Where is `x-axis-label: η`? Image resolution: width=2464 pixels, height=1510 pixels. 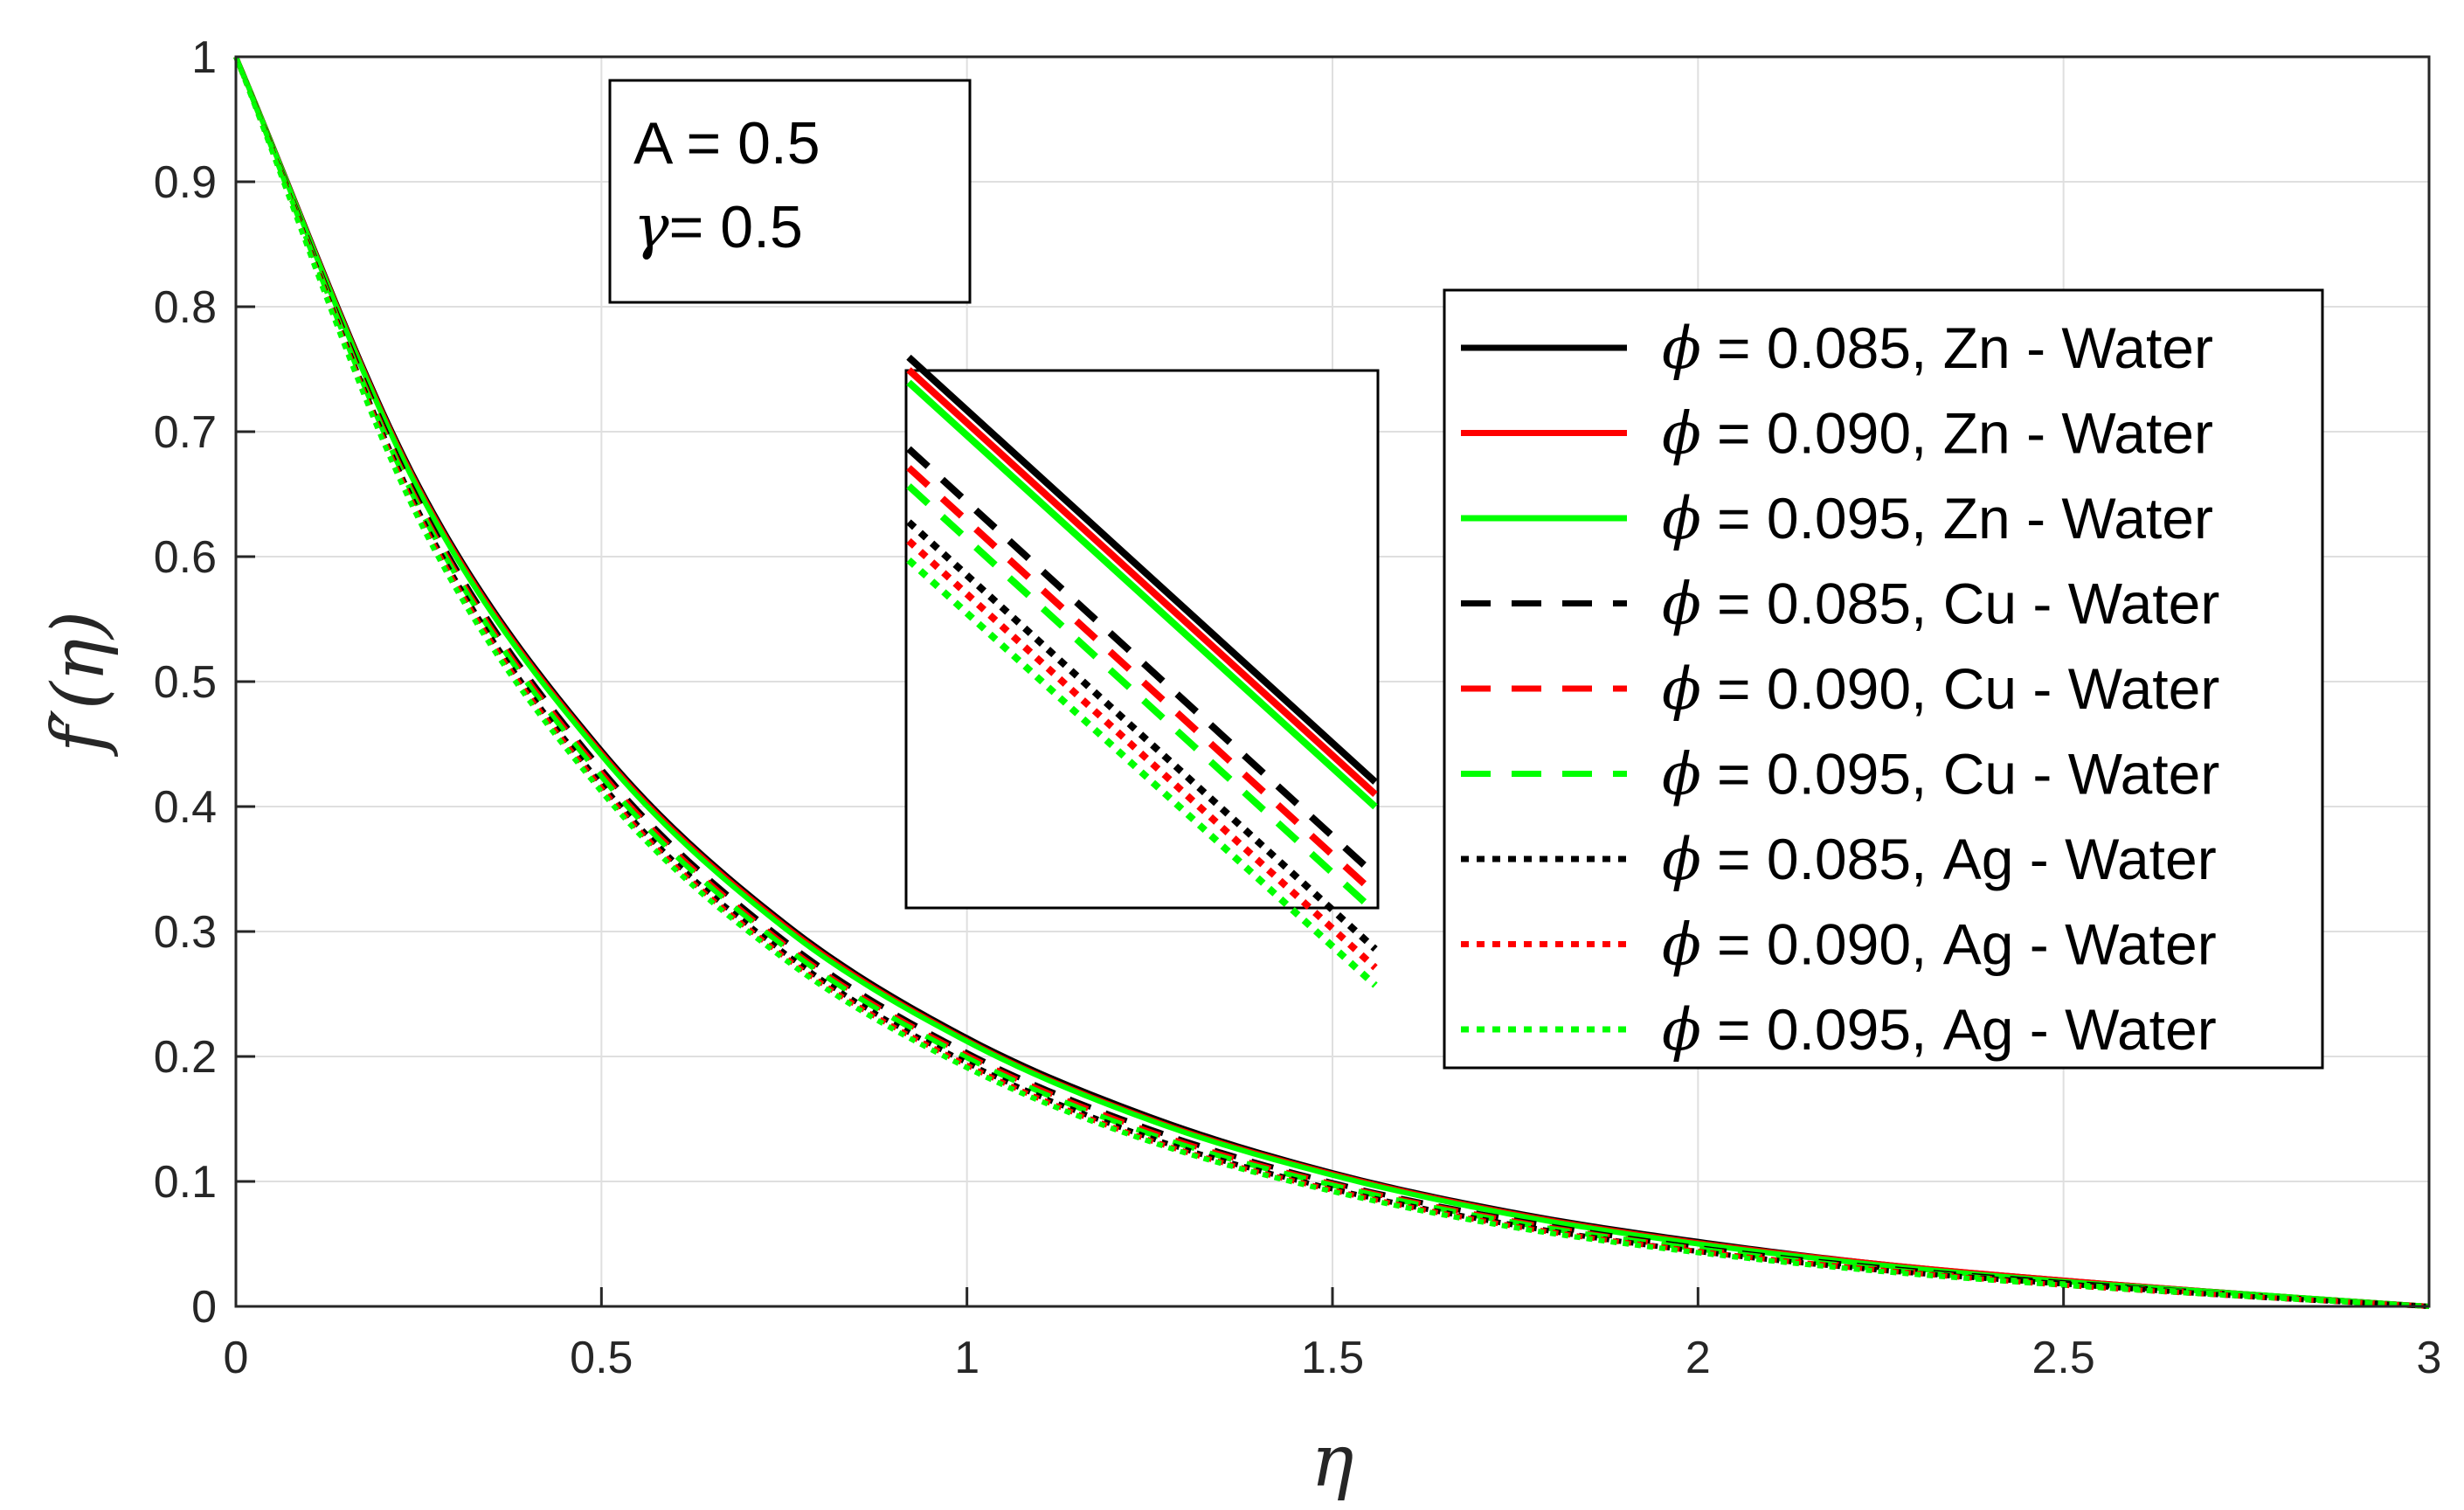 x-axis-label: η is located at coordinates (1332, 1461).